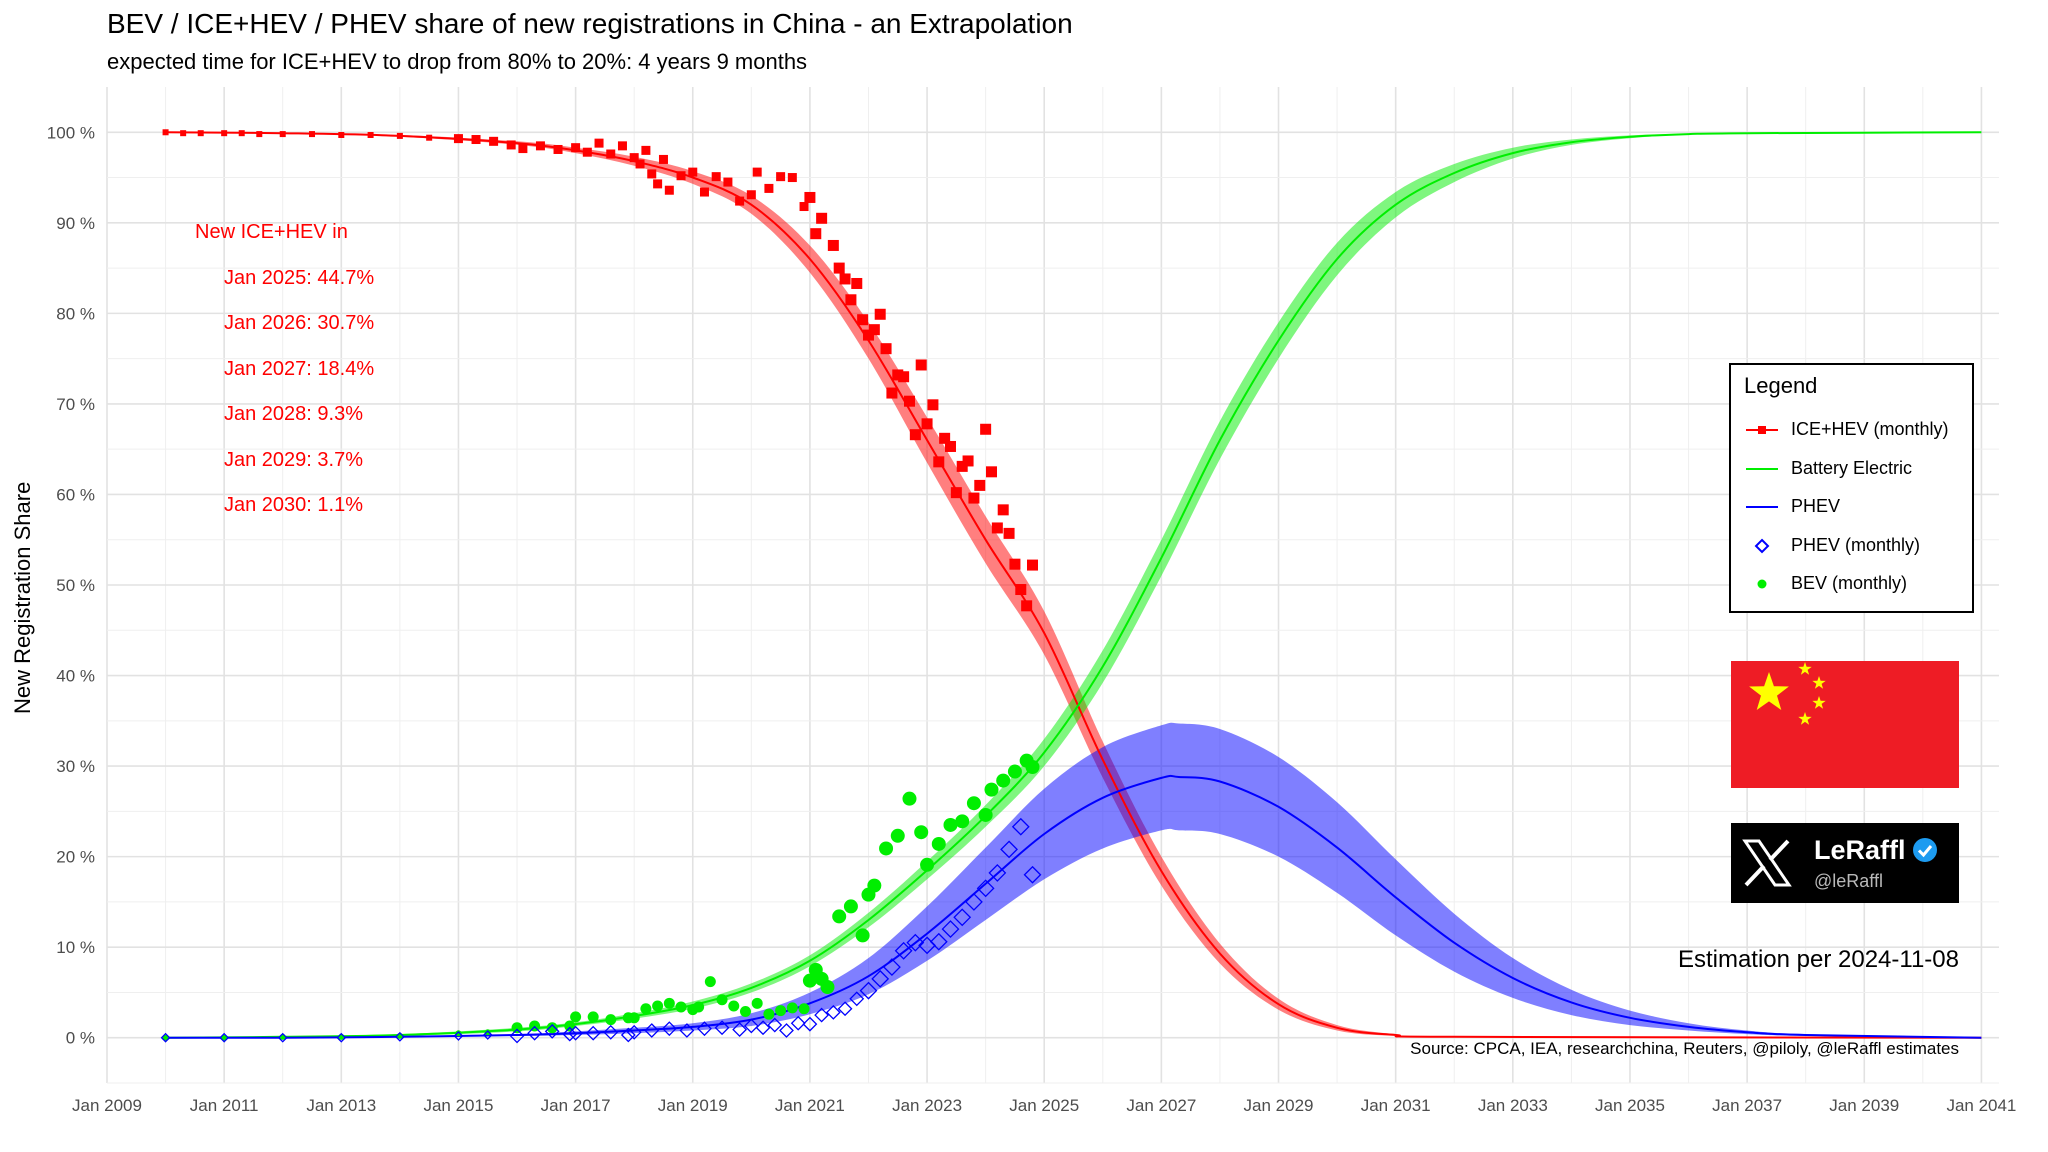  Describe the element at coordinates (1762, 507) in the screenshot. I see `blue-line-icon` at that location.